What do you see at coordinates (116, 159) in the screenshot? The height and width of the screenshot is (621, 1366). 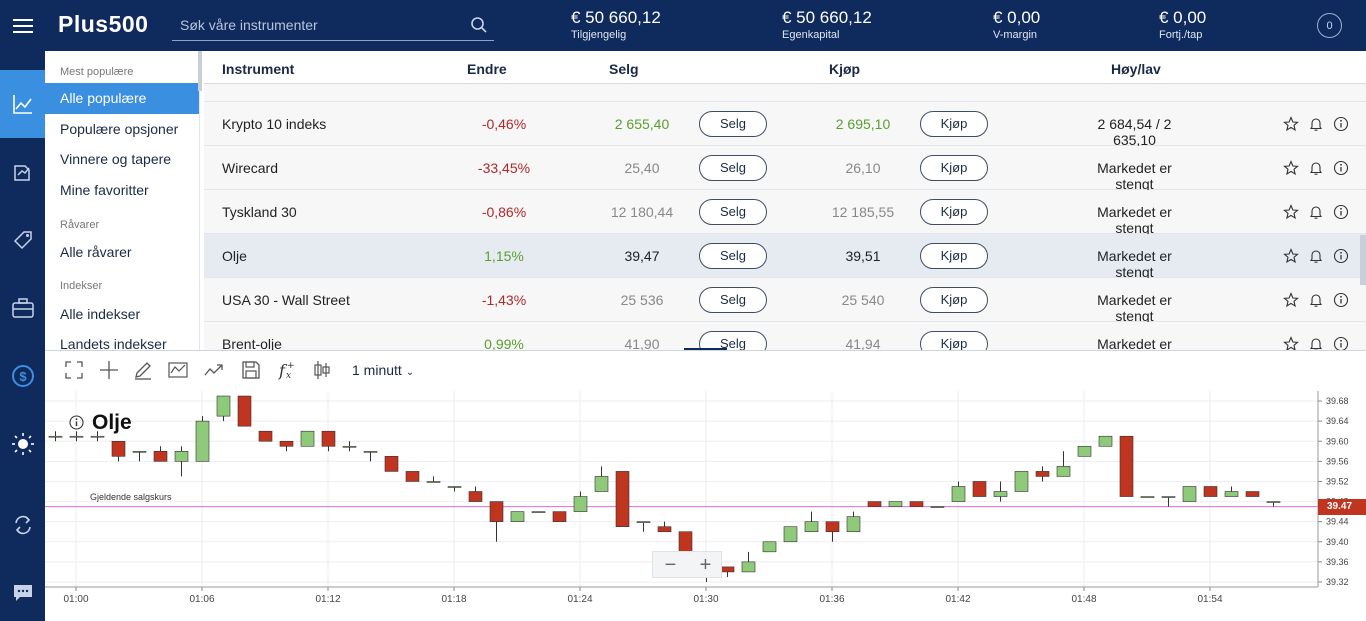 I see `category-winners-losers: Vinnere og tapere` at bounding box center [116, 159].